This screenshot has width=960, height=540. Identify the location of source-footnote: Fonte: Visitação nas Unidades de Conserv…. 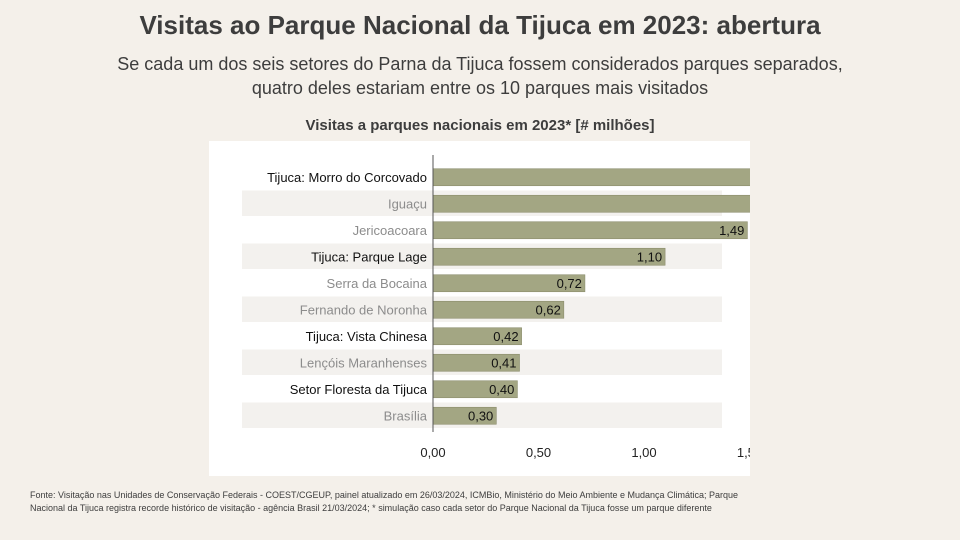
(480, 502).